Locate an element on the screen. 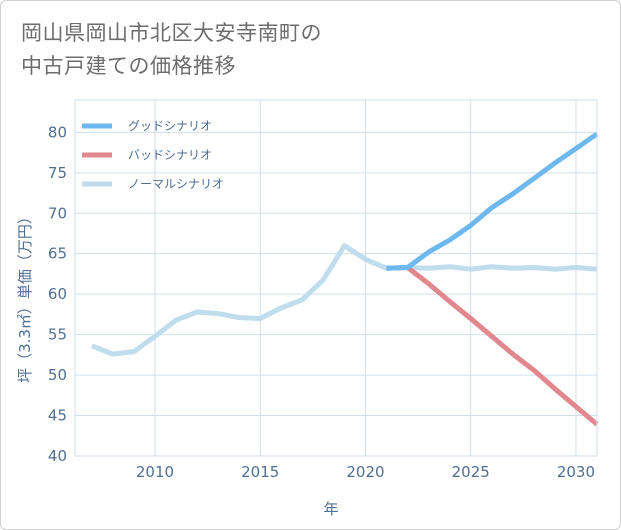 Image resolution: width=621 pixels, height=530 pixels. x-tick-label: 2025 is located at coordinates (471, 472).